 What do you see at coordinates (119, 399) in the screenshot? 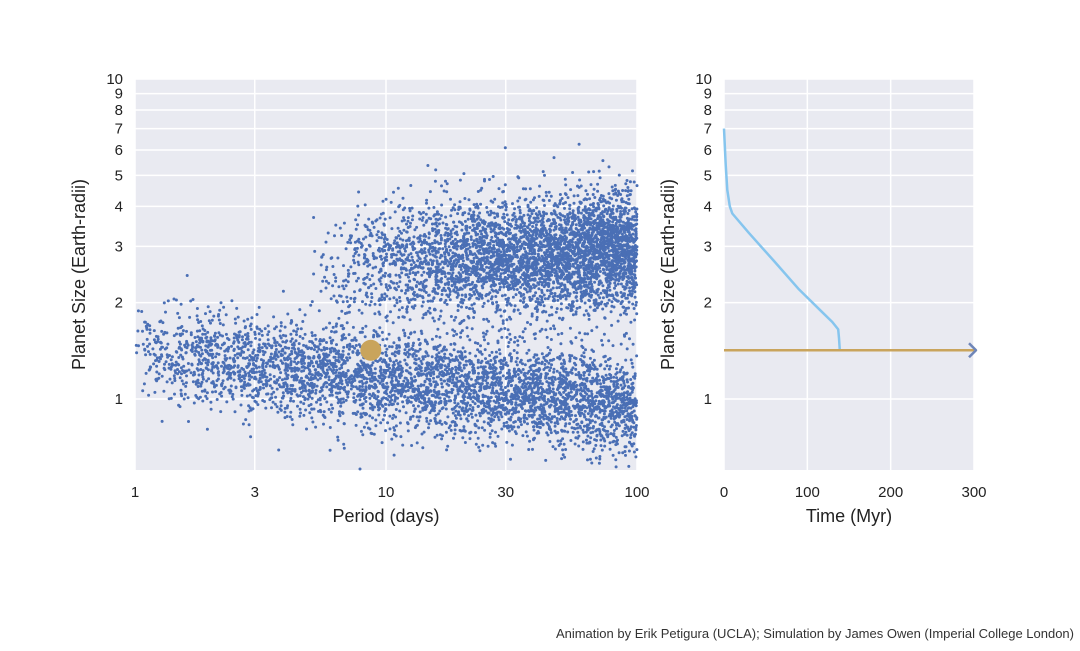
I see `y-tick-label: 1` at bounding box center [119, 399].